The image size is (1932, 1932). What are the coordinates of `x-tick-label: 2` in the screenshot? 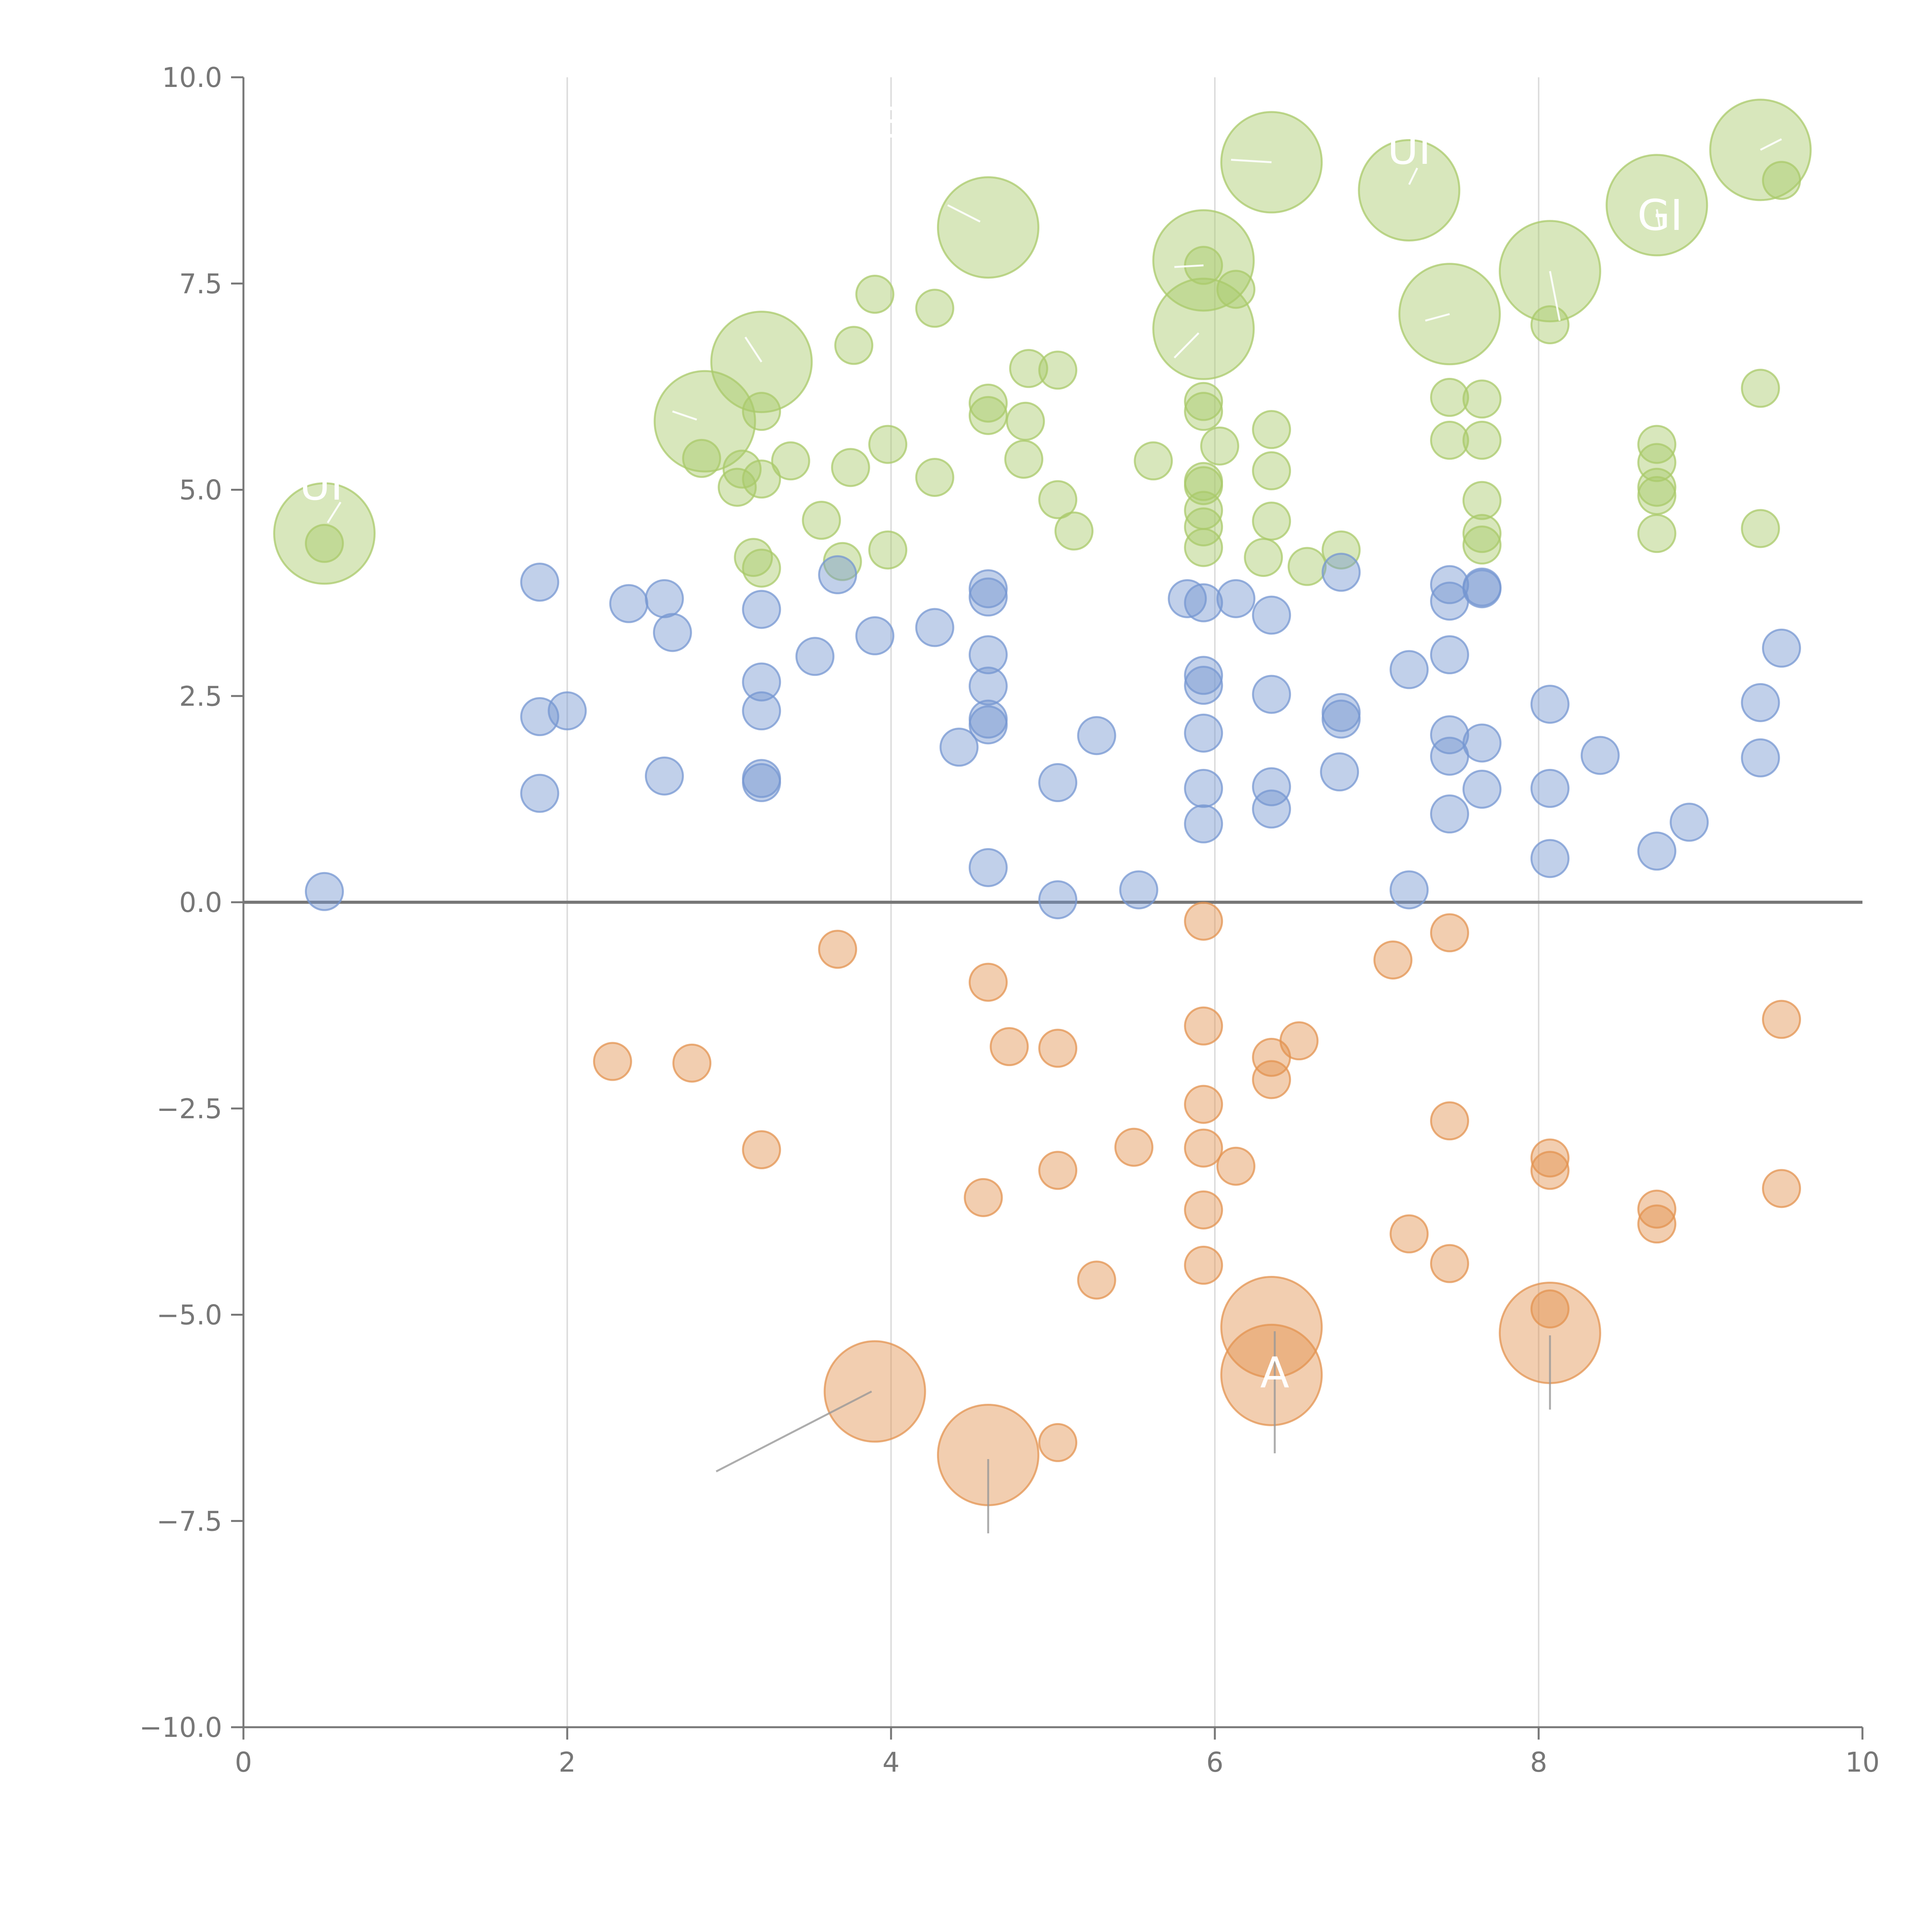 It's located at (567, 1763).